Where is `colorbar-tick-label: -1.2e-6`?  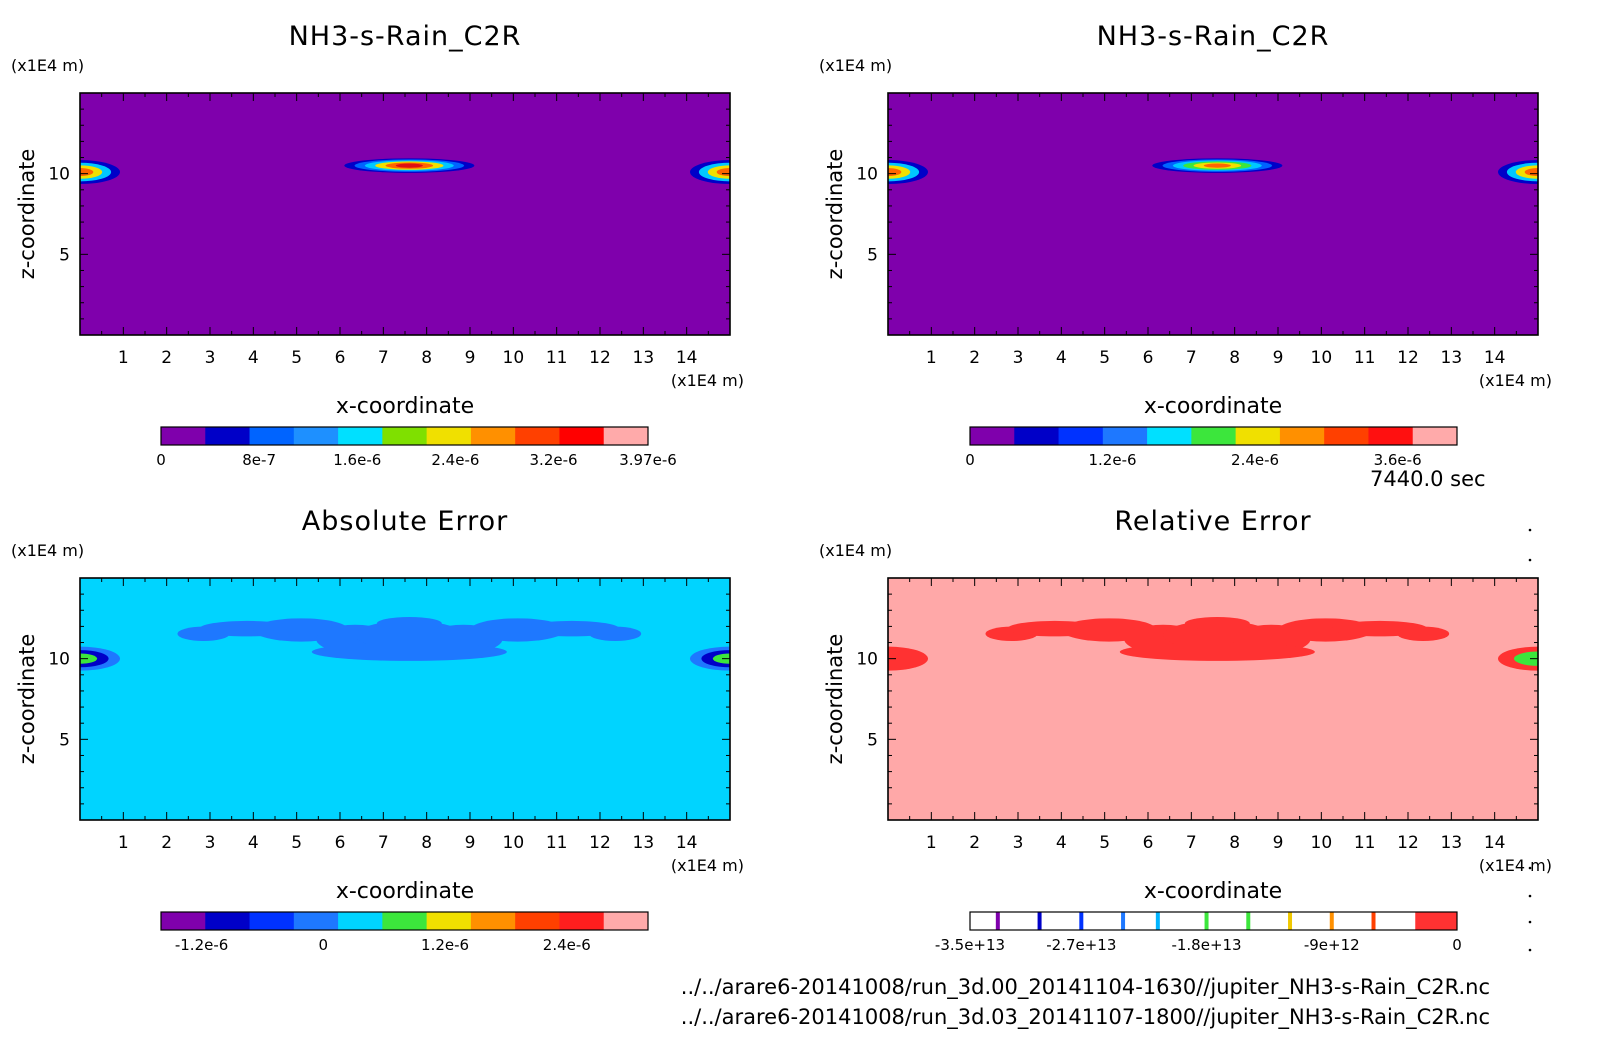 colorbar-tick-label: -1.2e-6 is located at coordinates (201, 945).